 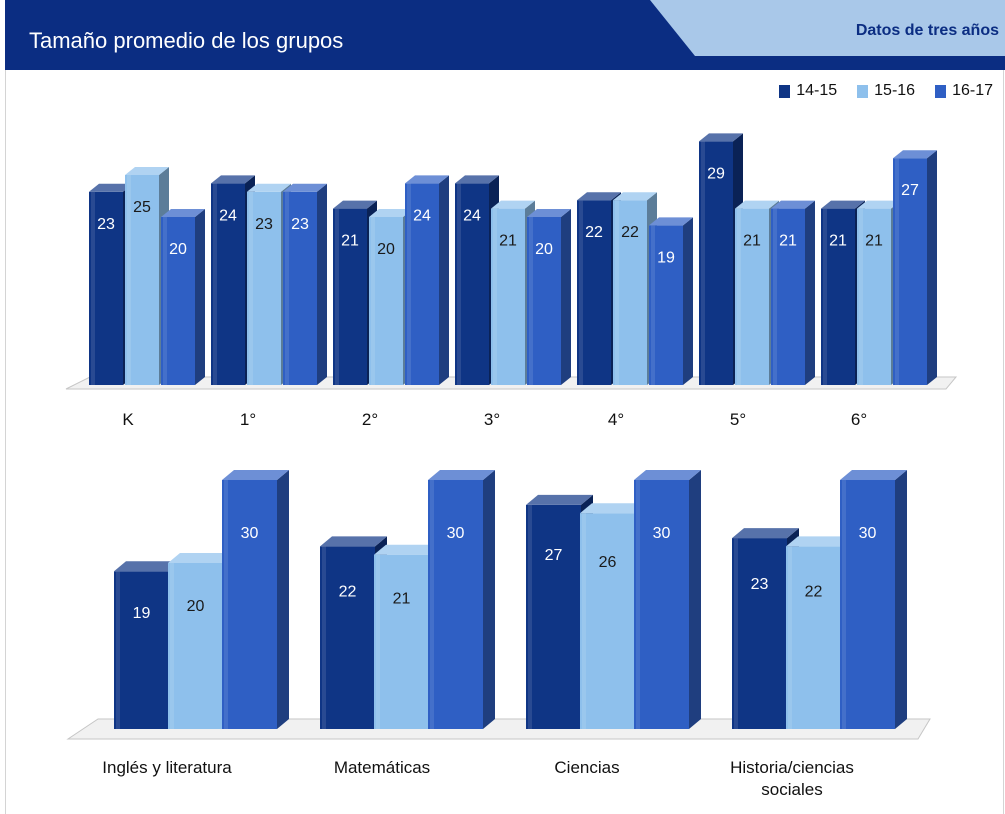 What do you see at coordinates (5, 442) in the screenshot?
I see `frame-left-border` at bounding box center [5, 442].